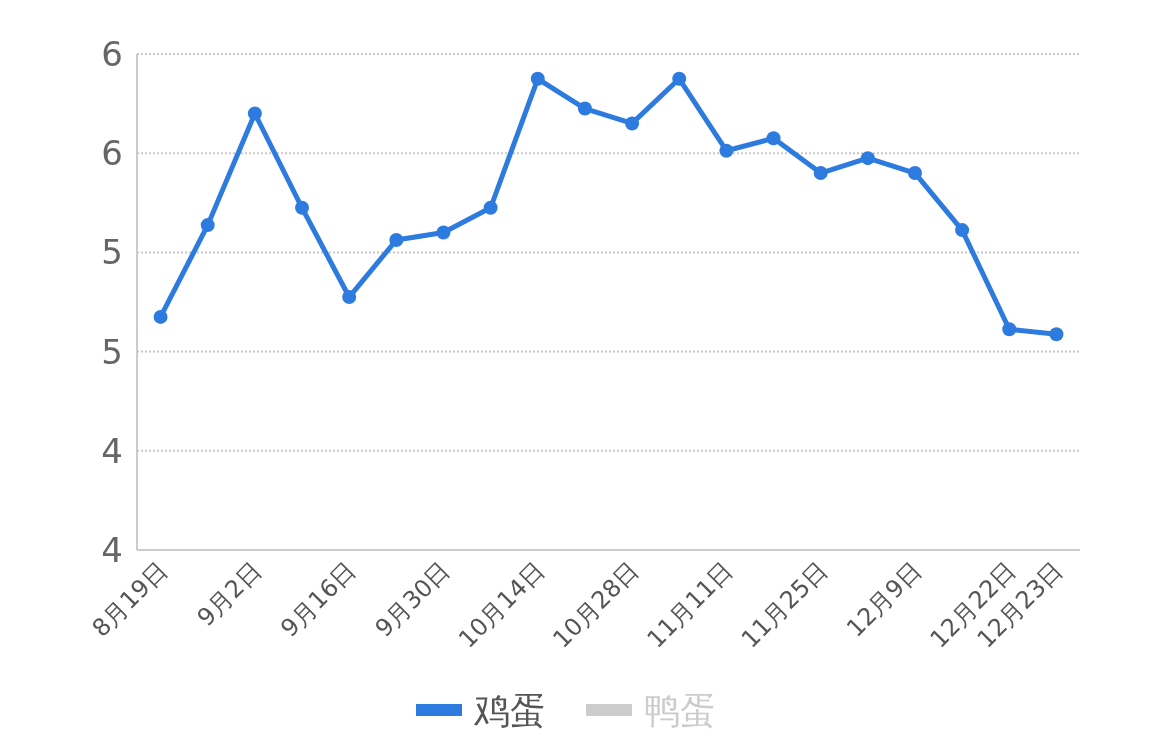 Image resolution: width=1152 pixels, height=749 pixels. What do you see at coordinates (412, 599) in the screenshot?
I see `x-tick-label: 9月30日` at bounding box center [412, 599].